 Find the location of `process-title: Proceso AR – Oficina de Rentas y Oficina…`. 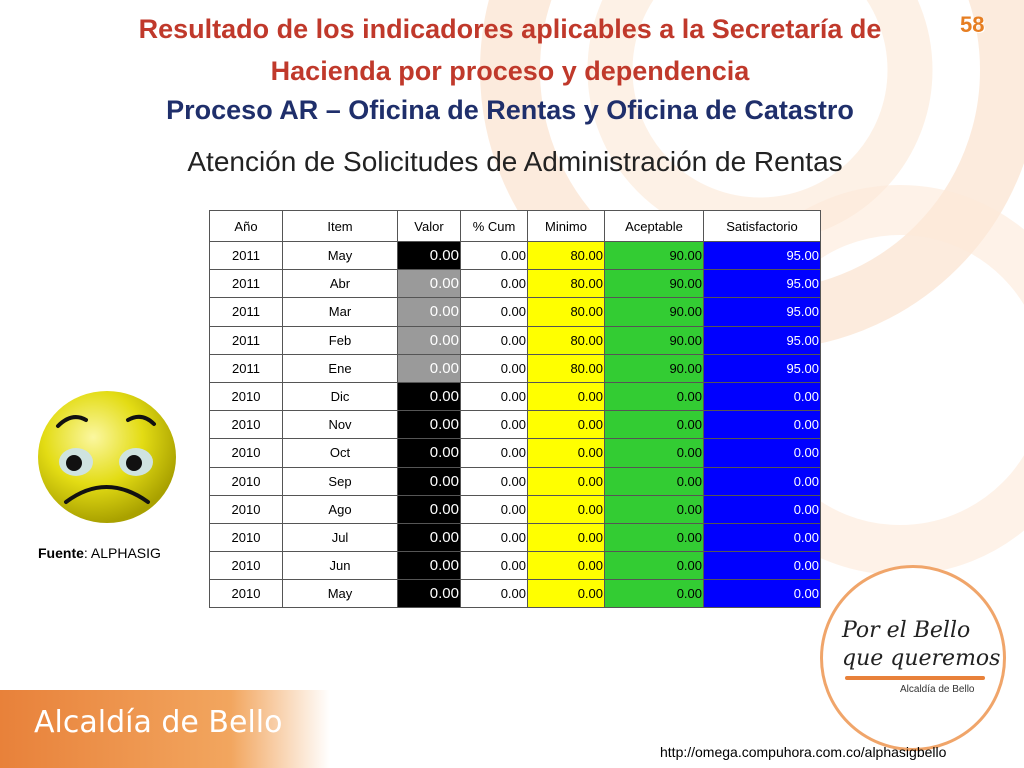

process-title: Proceso AR – Oficina de Rentas y Oficina… is located at coordinates (510, 110).